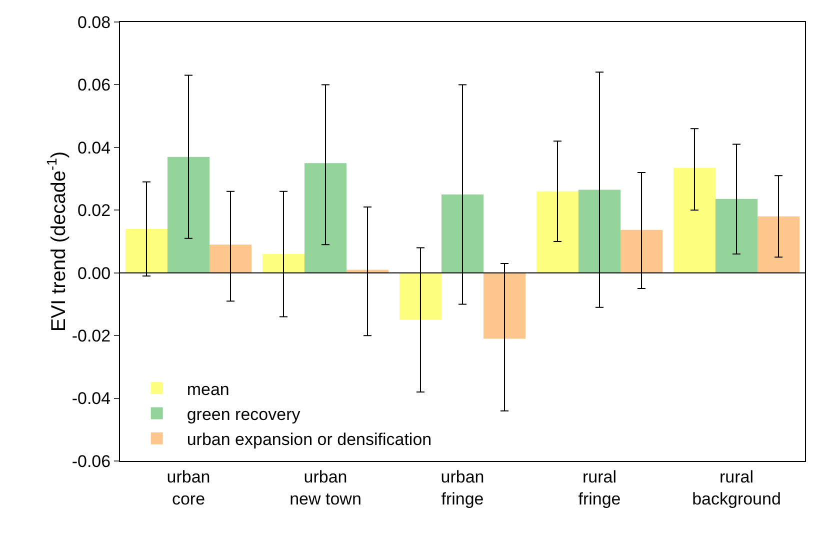 The height and width of the screenshot is (536, 815). I want to click on y-tick-label: -0.06, so click(91, 461).